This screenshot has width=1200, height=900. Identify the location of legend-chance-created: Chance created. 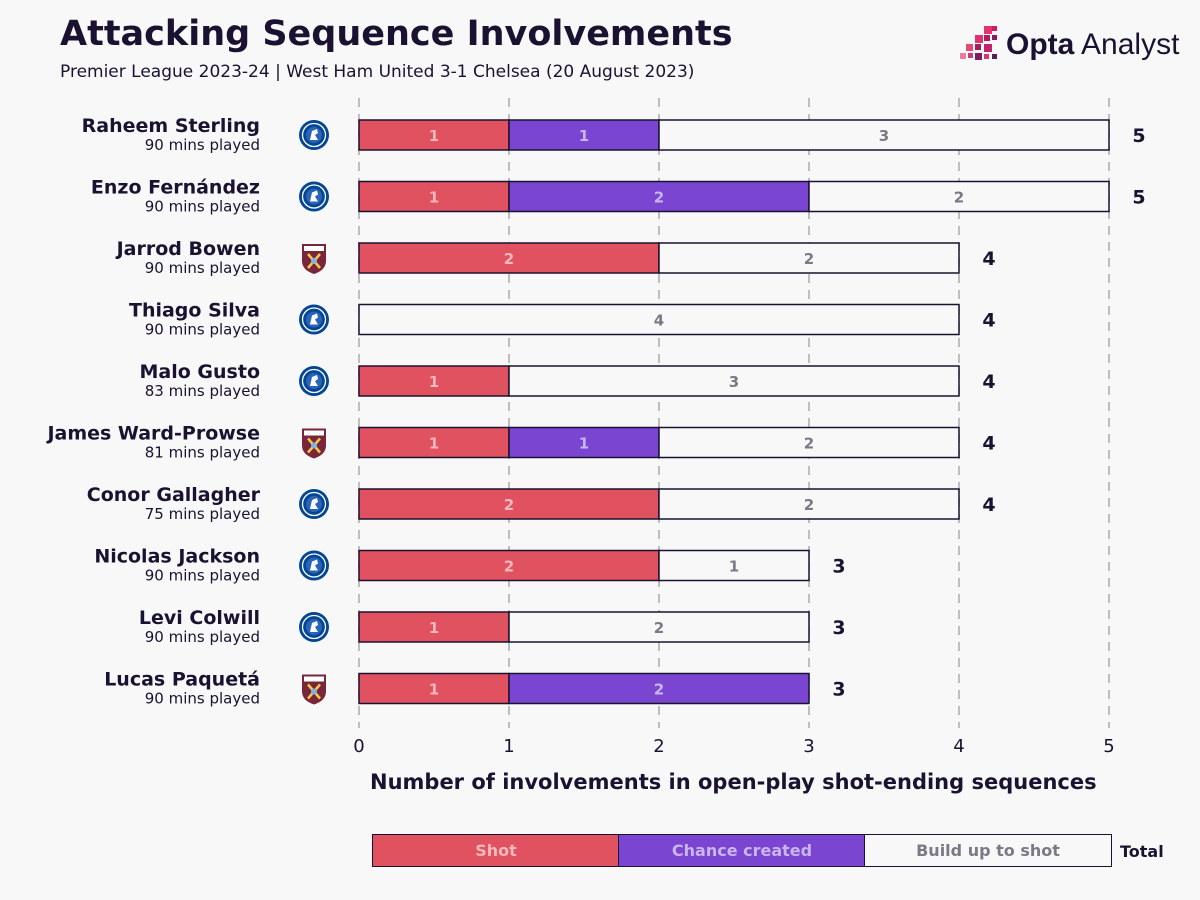
(742, 850).